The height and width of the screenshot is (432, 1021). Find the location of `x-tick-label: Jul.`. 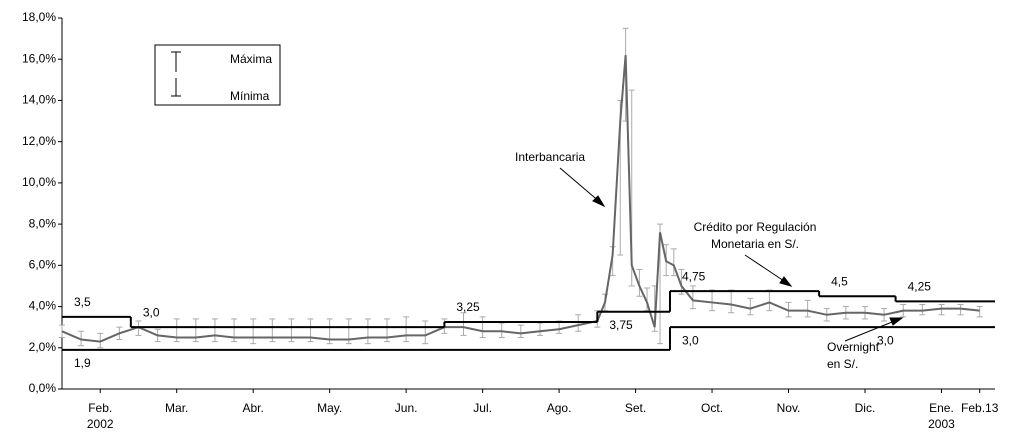

x-tick-label: Jul. is located at coordinates (482, 408).